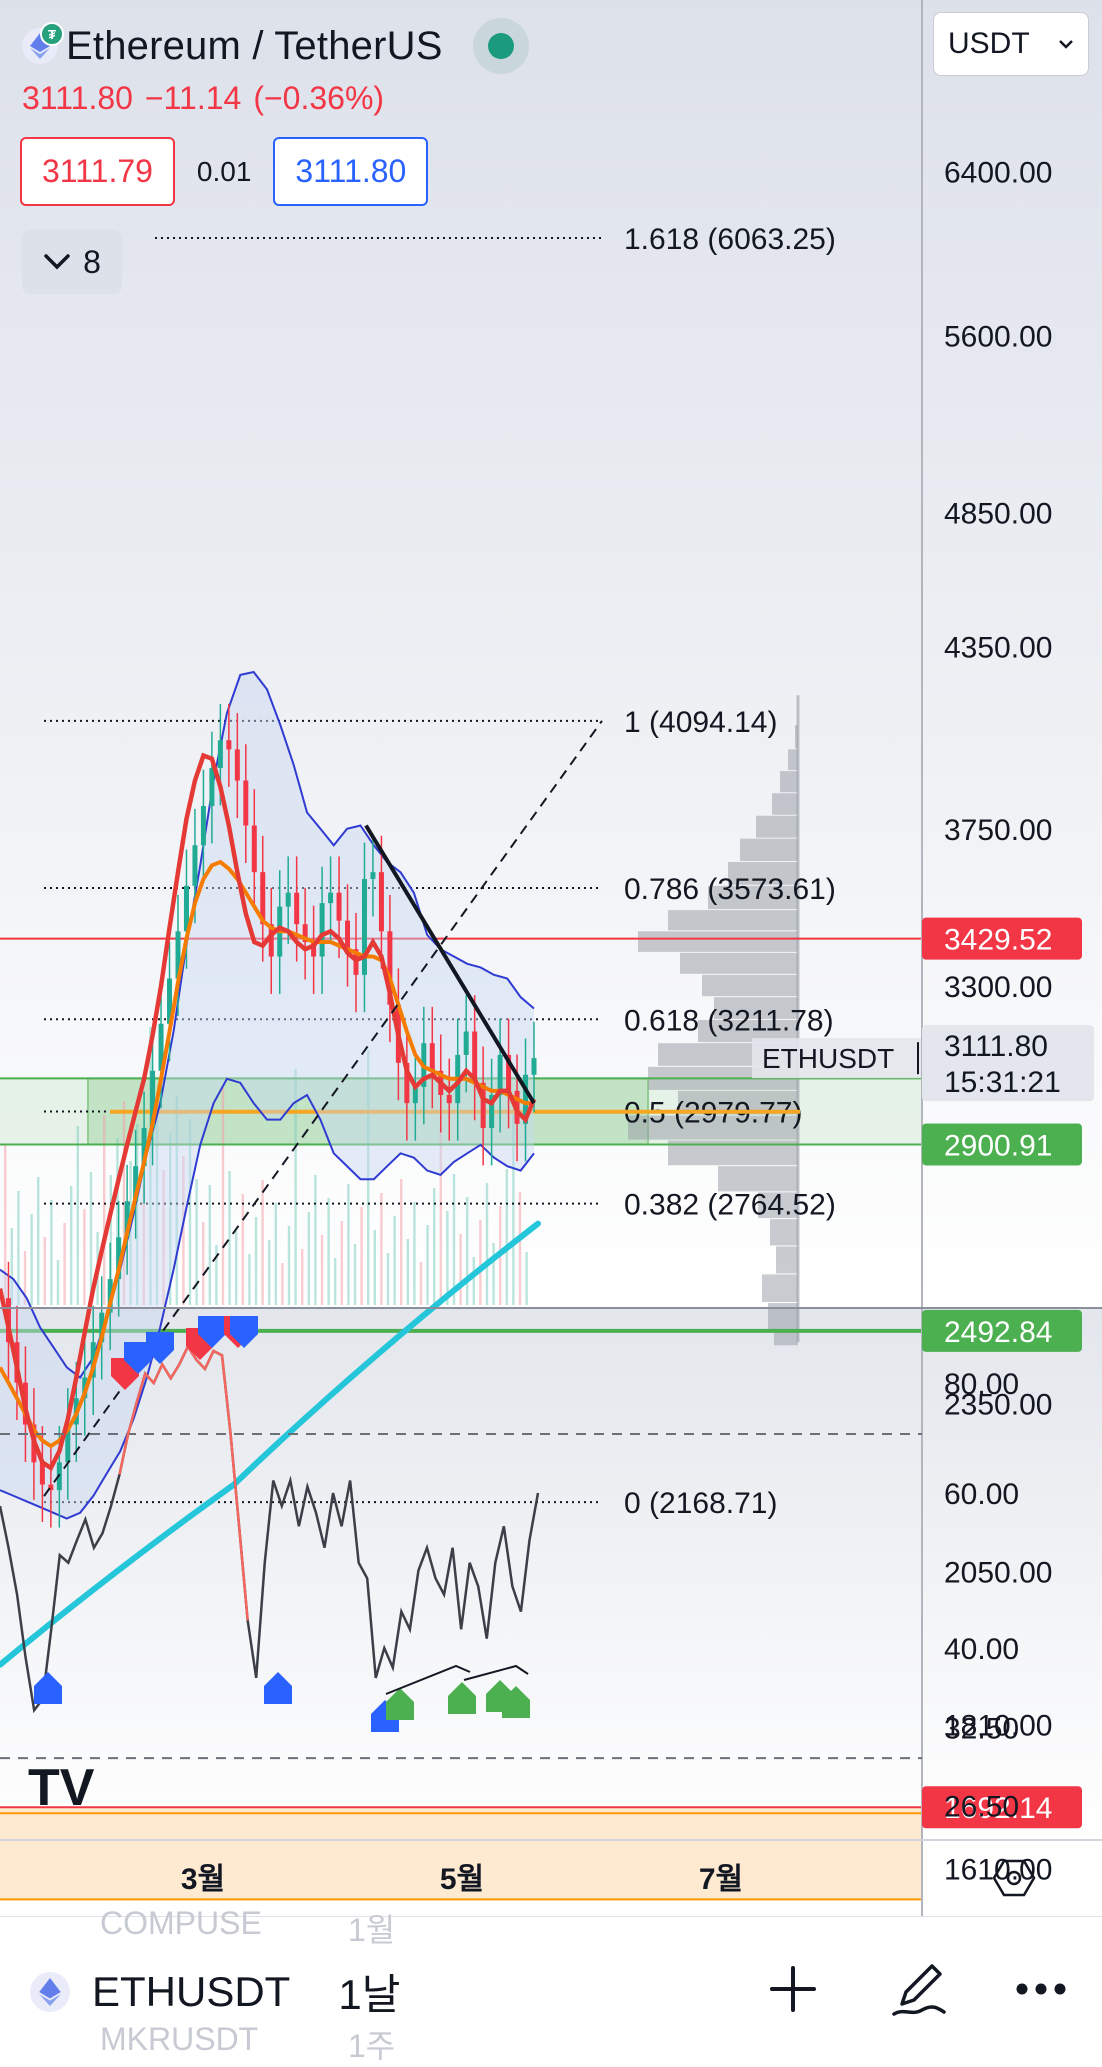 The image size is (1102, 2067). Describe the element at coordinates (500, 46) in the screenshot. I see `market-status-icon` at that location.